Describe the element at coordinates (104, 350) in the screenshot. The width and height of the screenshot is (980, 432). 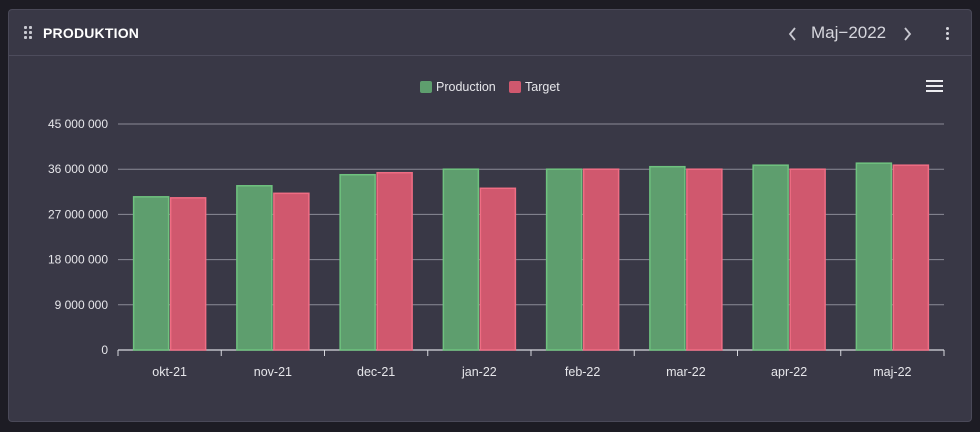
I see `y-tick-label: 0` at that location.